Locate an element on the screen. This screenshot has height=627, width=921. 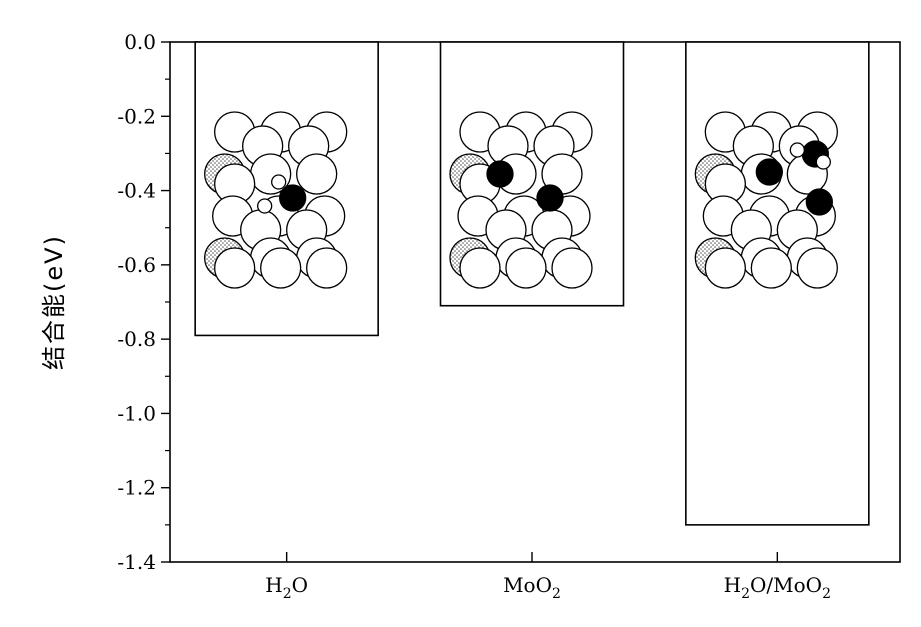
label-text: MoO is located at coordinates (527, 585).